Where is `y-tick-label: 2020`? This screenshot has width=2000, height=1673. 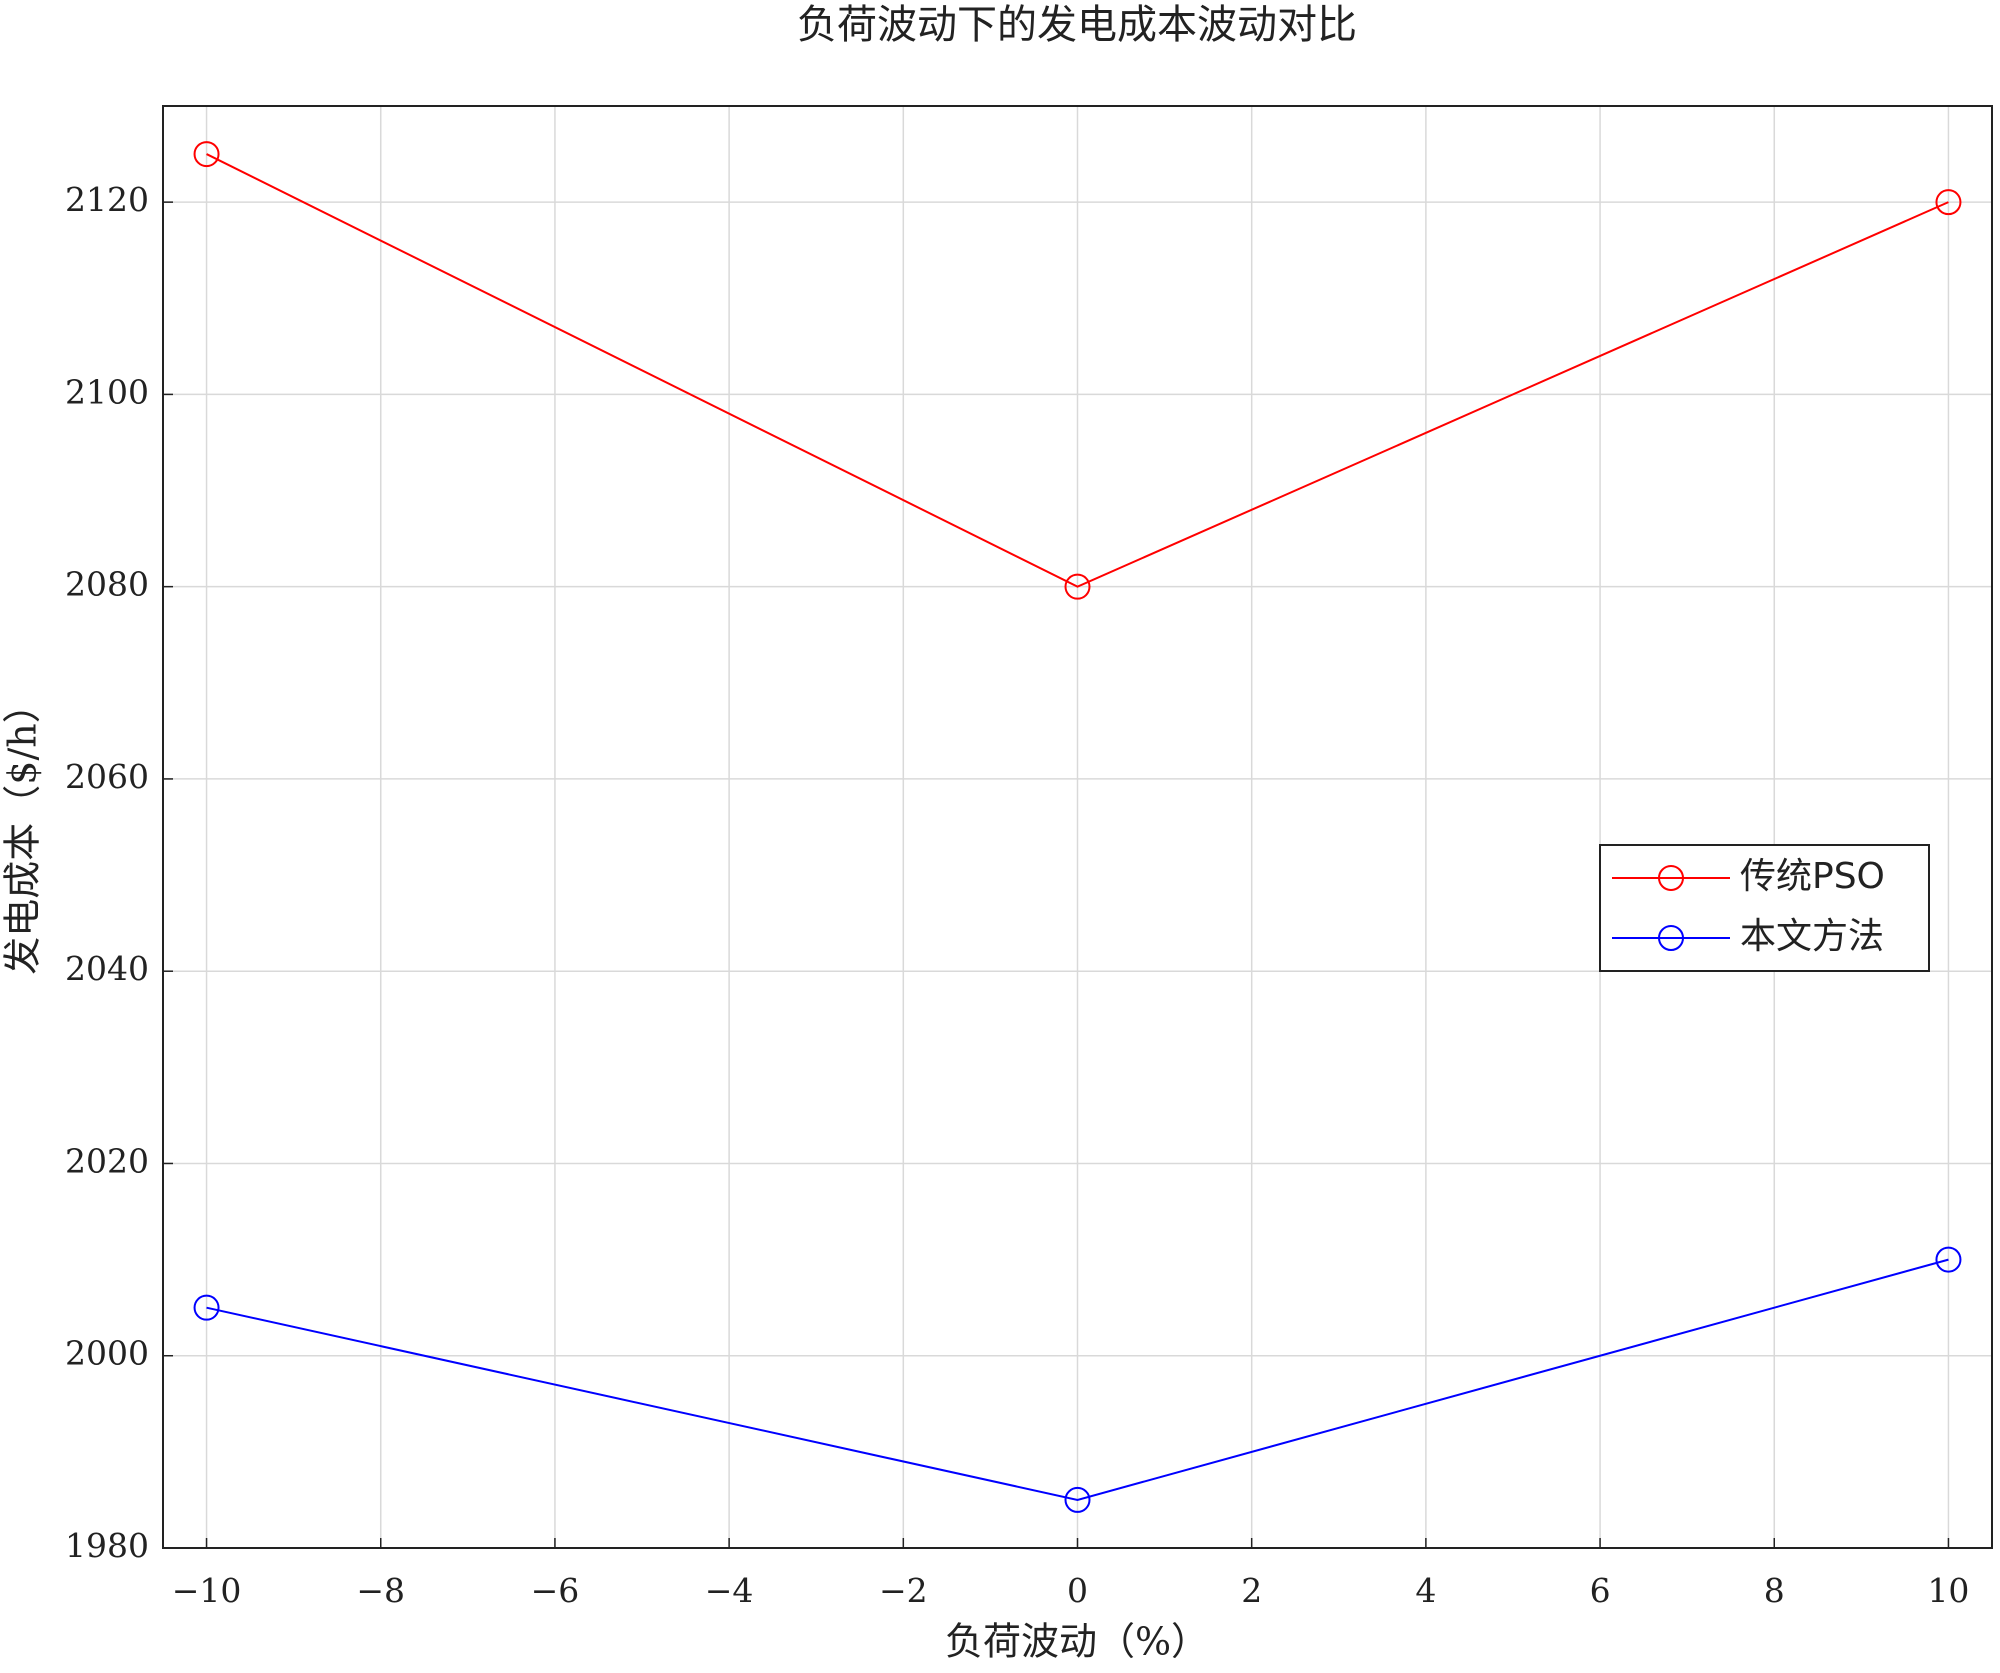
y-tick-label: 2020 is located at coordinates (107, 1160).